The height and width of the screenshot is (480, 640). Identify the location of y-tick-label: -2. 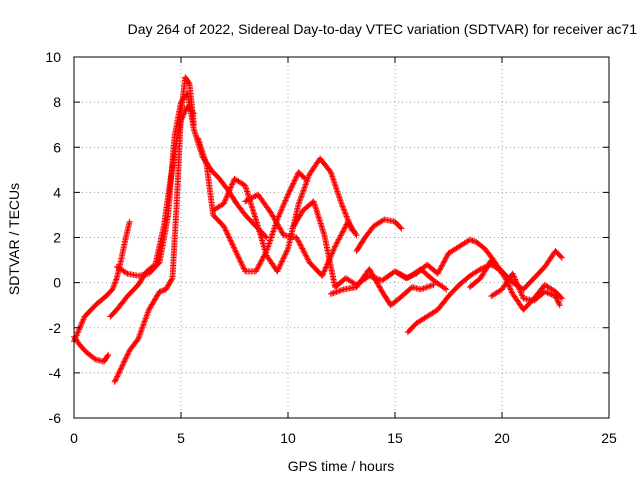
(55, 328).